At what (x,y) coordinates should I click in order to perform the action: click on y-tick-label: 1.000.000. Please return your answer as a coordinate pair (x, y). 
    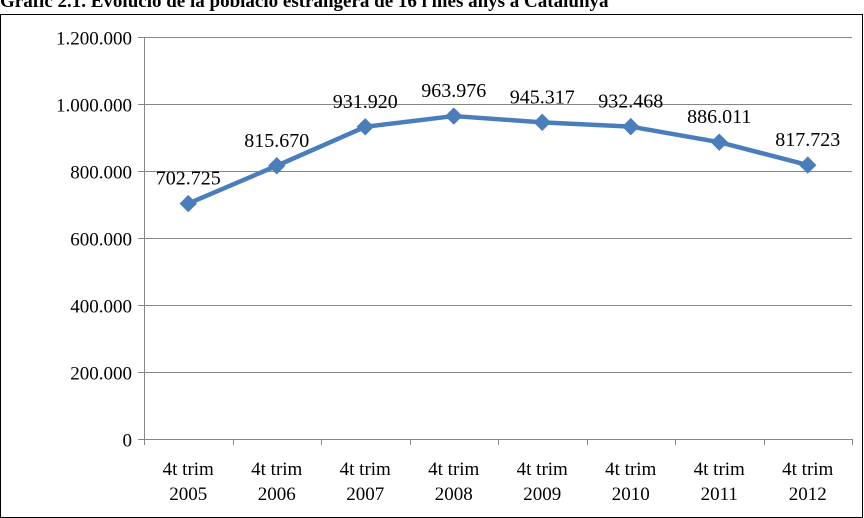
    Looking at the image, I should click on (94, 106).